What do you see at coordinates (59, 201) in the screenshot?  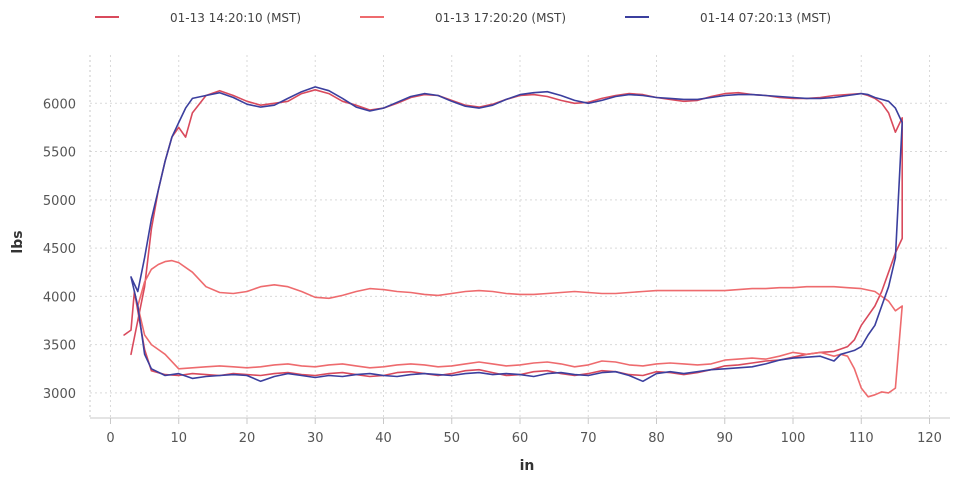 I see `y-tick-label-4: 5000` at bounding box center [59, 201].